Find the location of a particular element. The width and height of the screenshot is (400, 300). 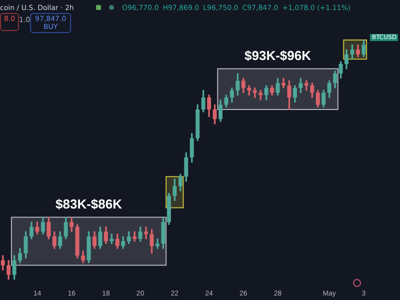

band-label: $93K-$96K is located at coordinates (278, 55).